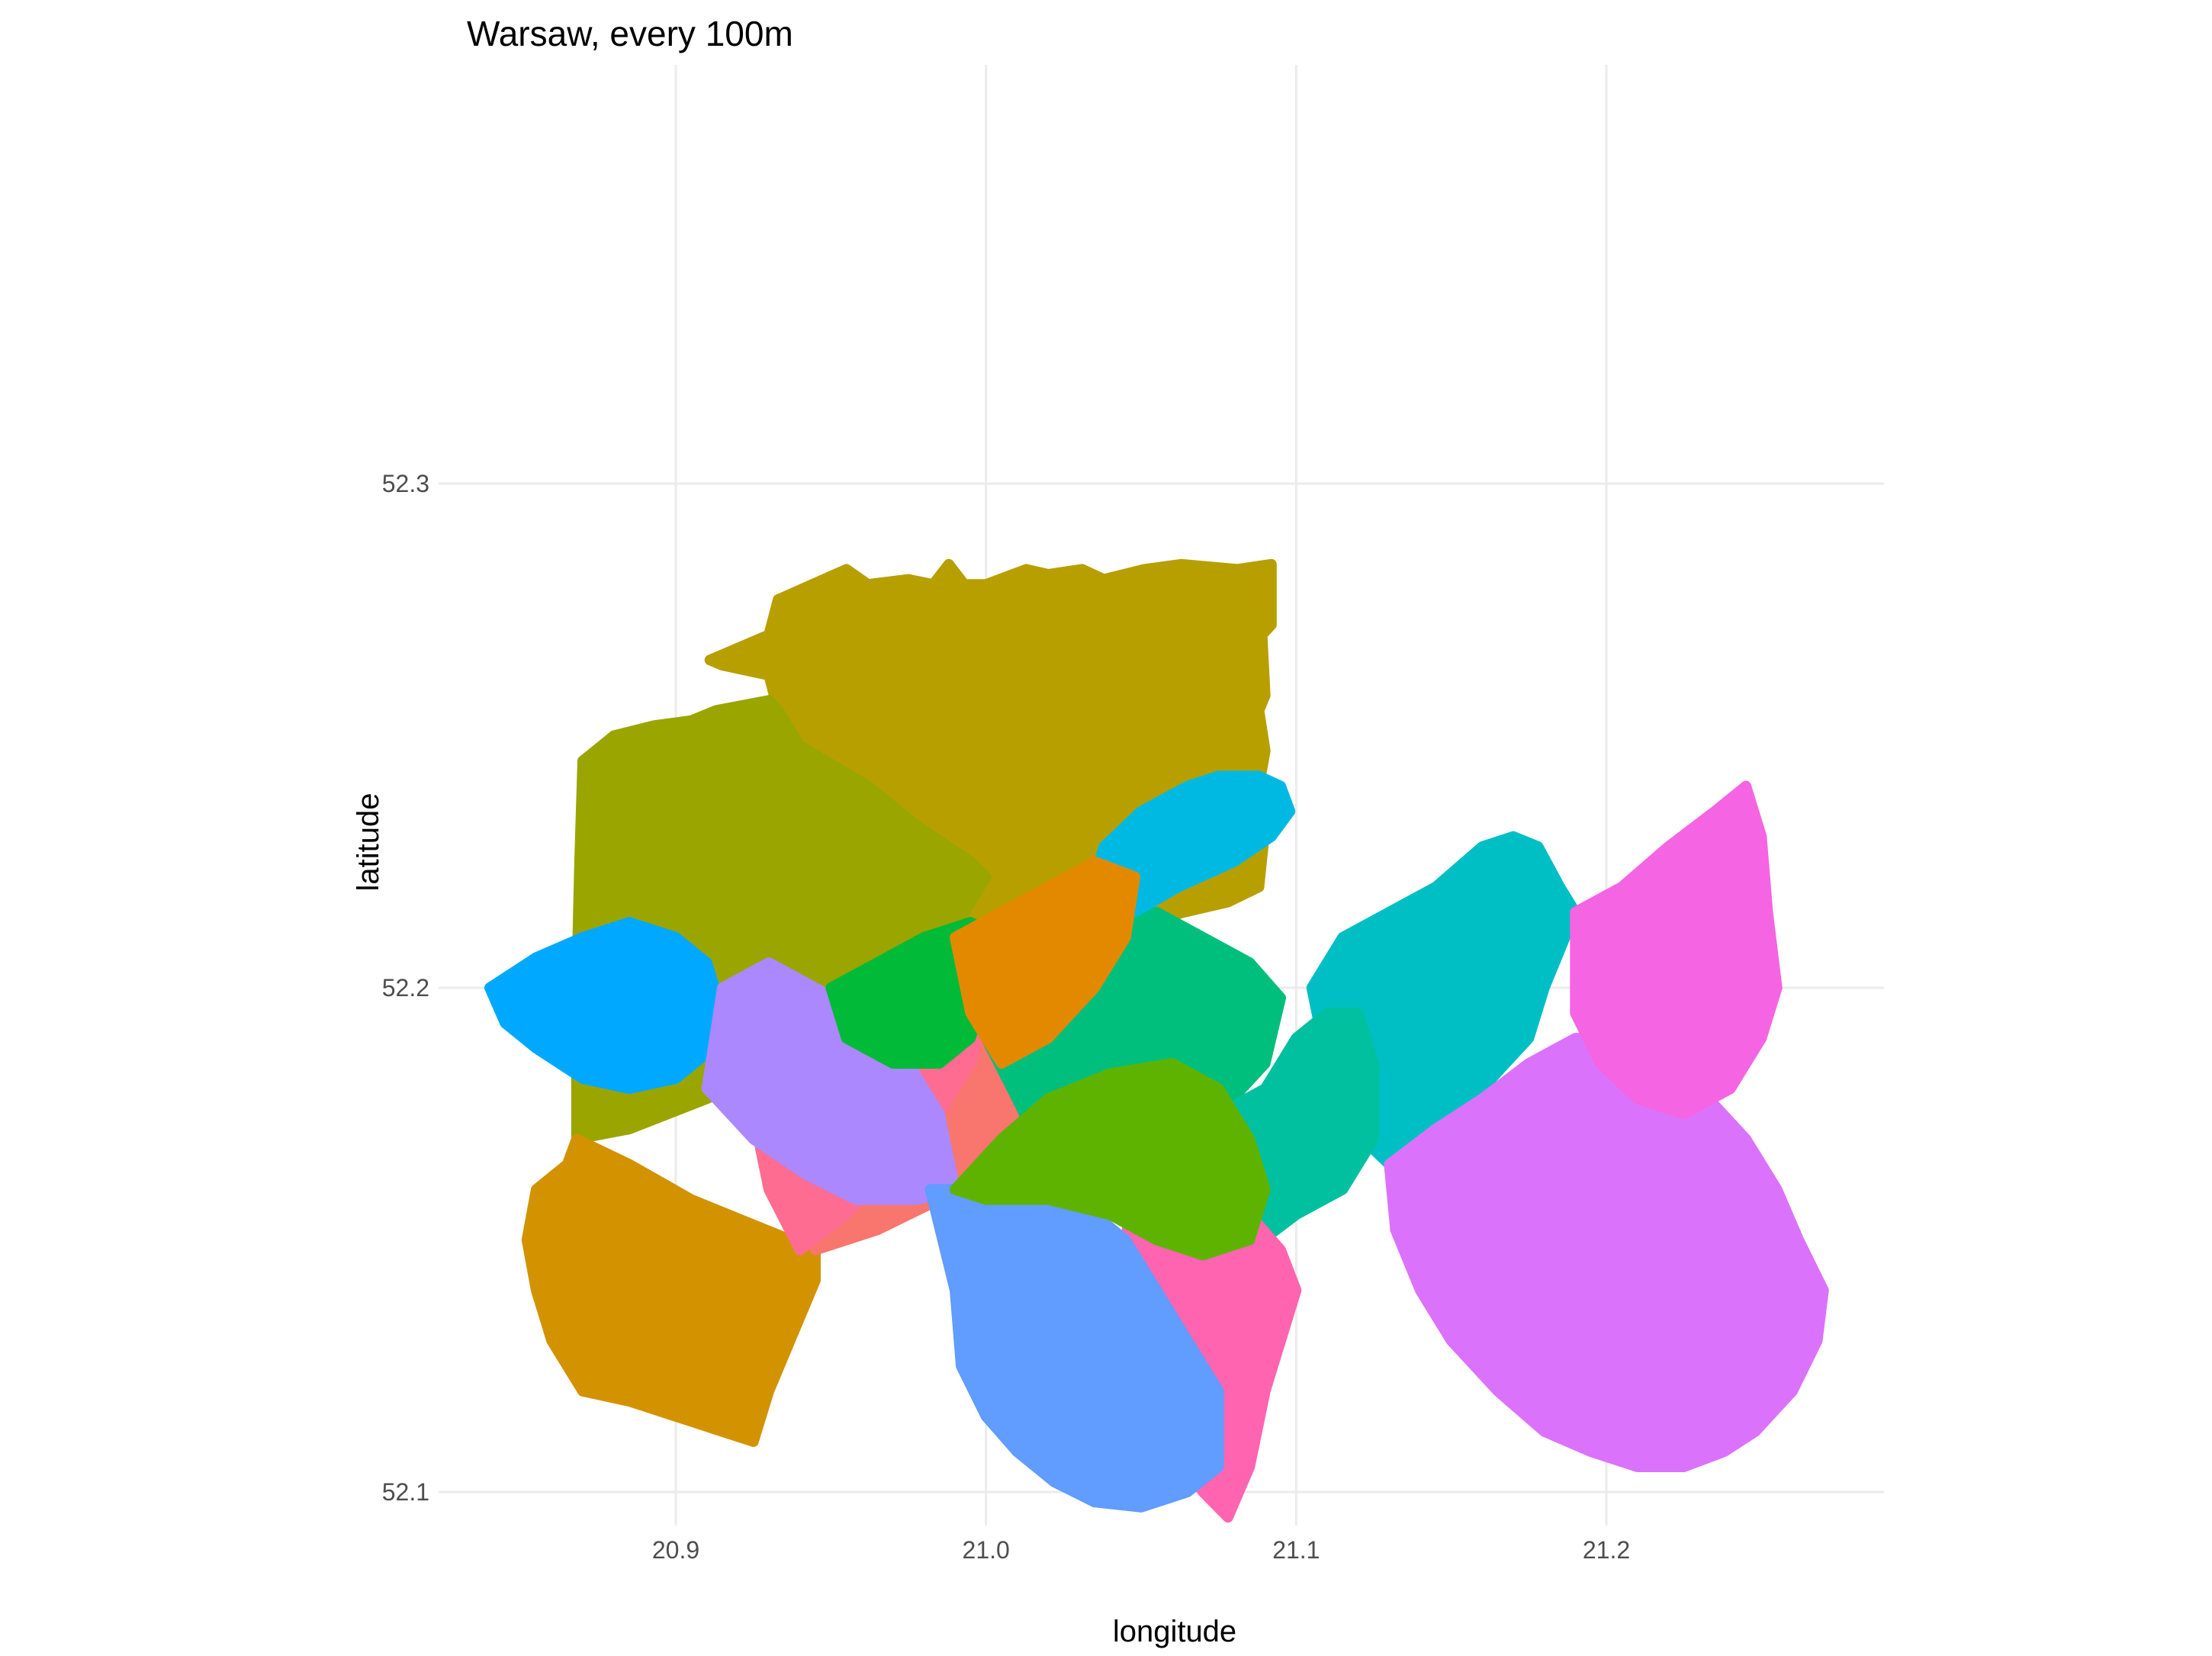 This screenshot has height=1656, width=2212. I want to click on y-tick-label: 52.1, so click(405, 1492).